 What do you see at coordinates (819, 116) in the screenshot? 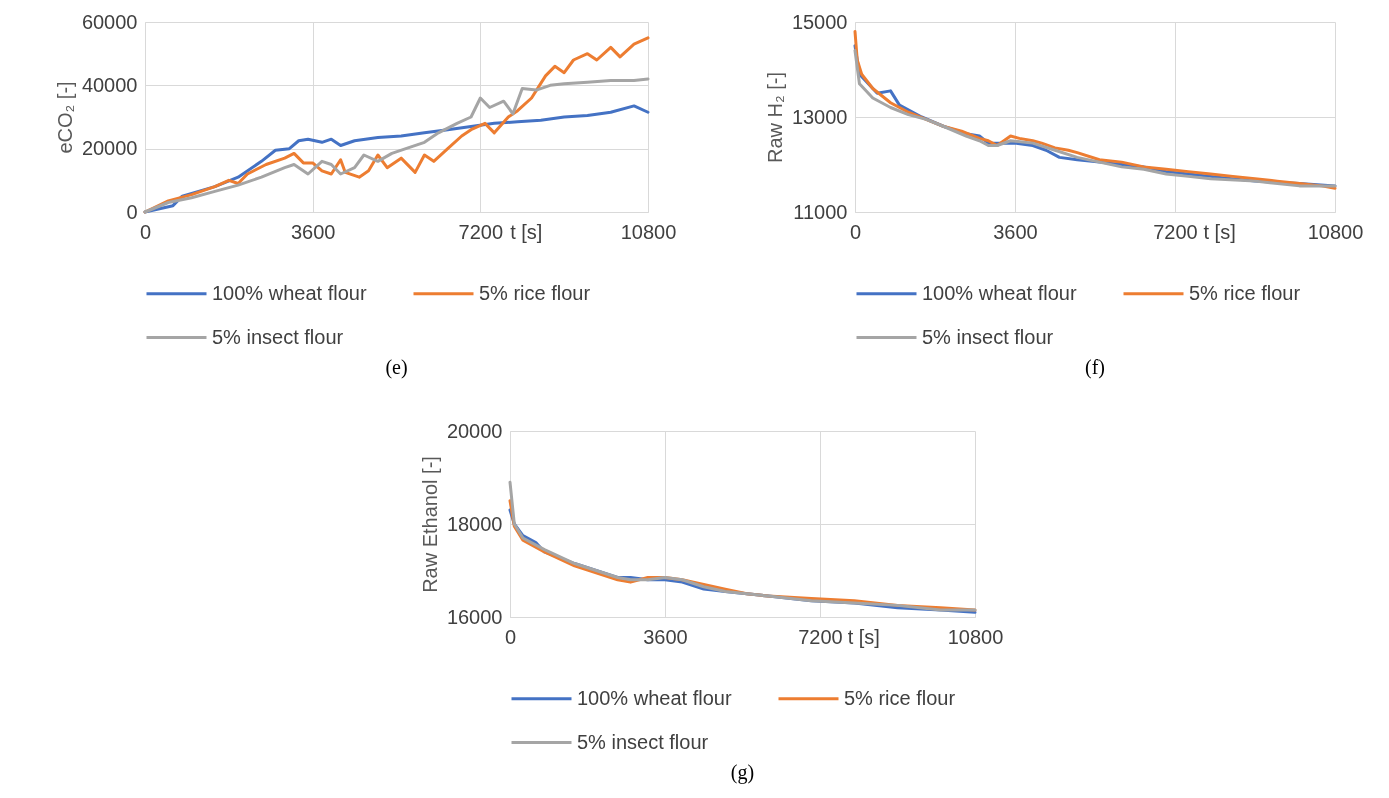
I see `y-tick-label: 13000` at bounding box center [819, 116].